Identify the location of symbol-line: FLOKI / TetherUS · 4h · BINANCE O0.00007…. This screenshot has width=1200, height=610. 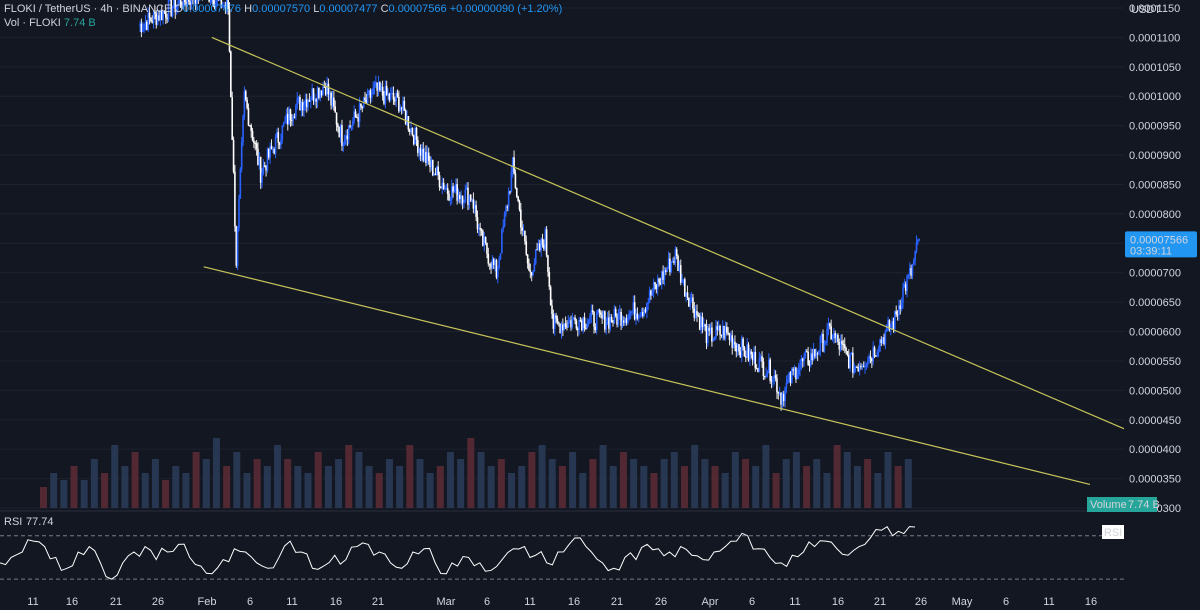
(283, 9).